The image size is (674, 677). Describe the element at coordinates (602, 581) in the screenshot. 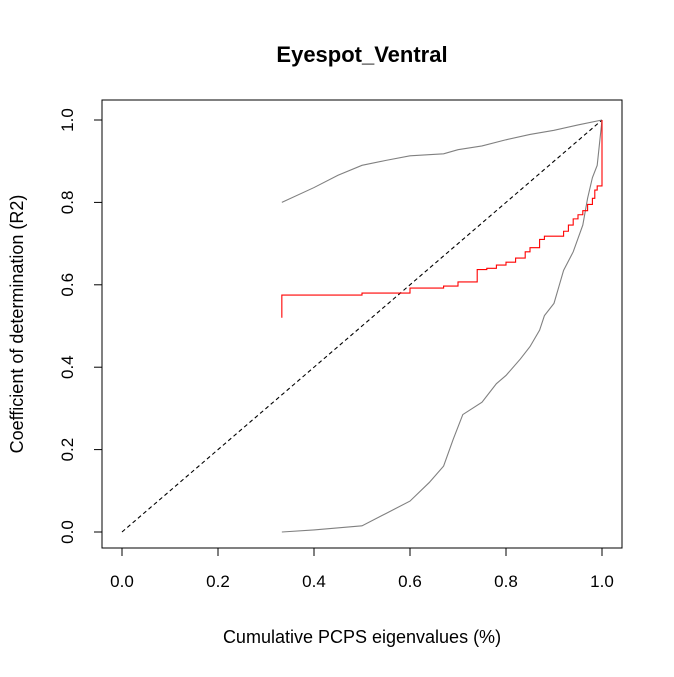

I see `x-tick-label: 1.0` at that location.